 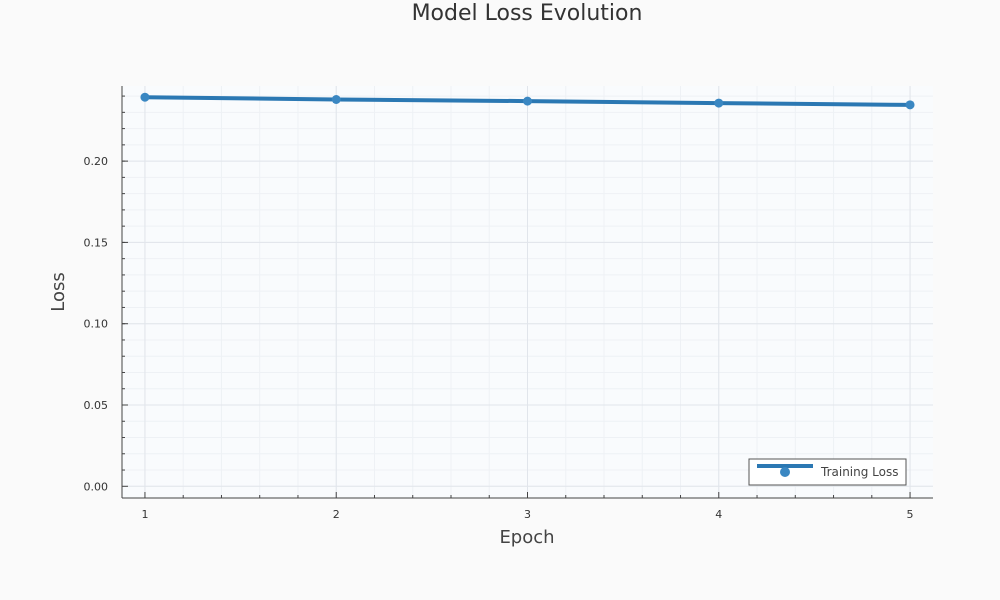 What do you see at coordinates (96, 242) in the screenshot?
I see `y-tick-label: 0.15` at bounding box center [96, 242].